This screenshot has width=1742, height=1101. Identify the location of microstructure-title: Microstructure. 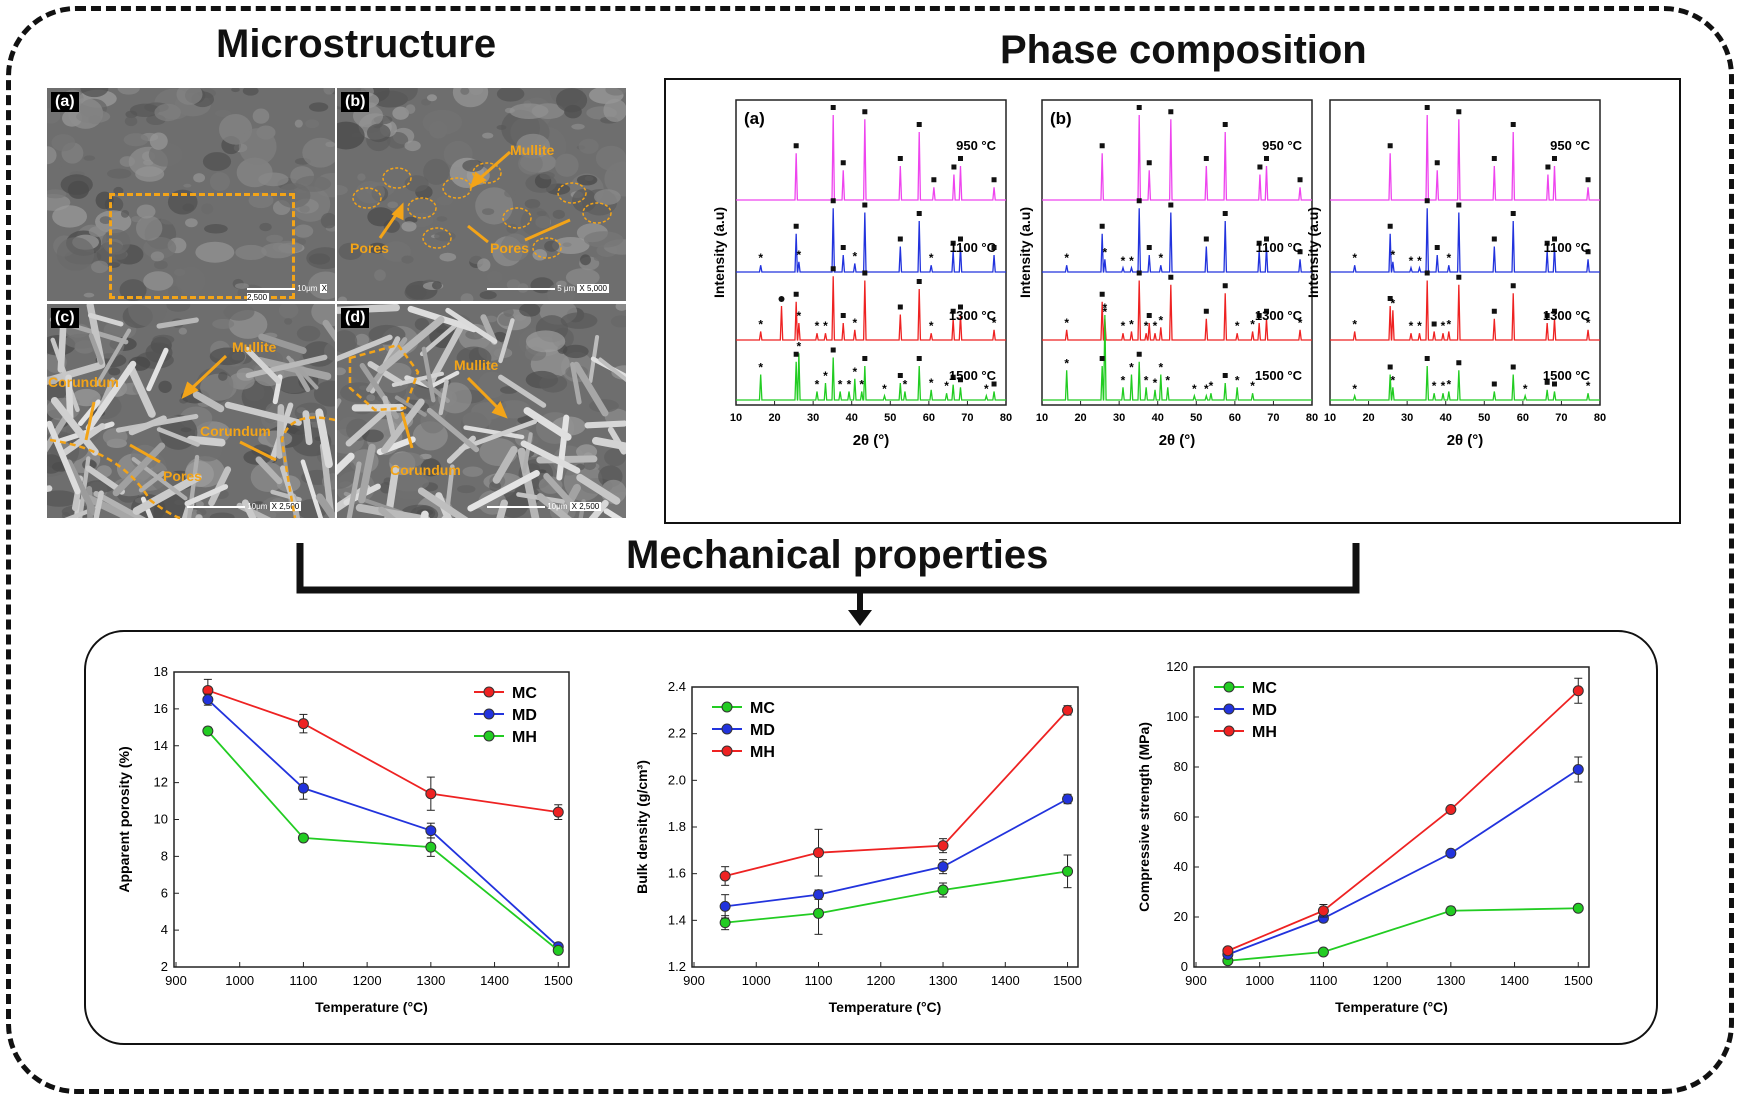
(356, 44).